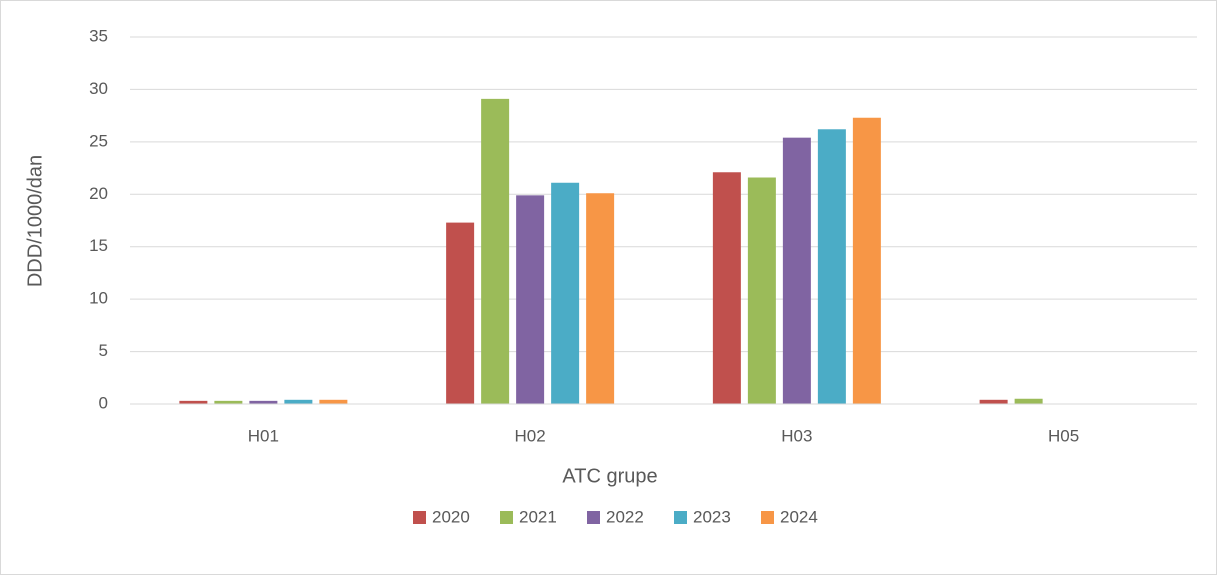  Describe the element at coordinates (538, 516) in the screenshot. I see `legend-label: 2021` at that location.